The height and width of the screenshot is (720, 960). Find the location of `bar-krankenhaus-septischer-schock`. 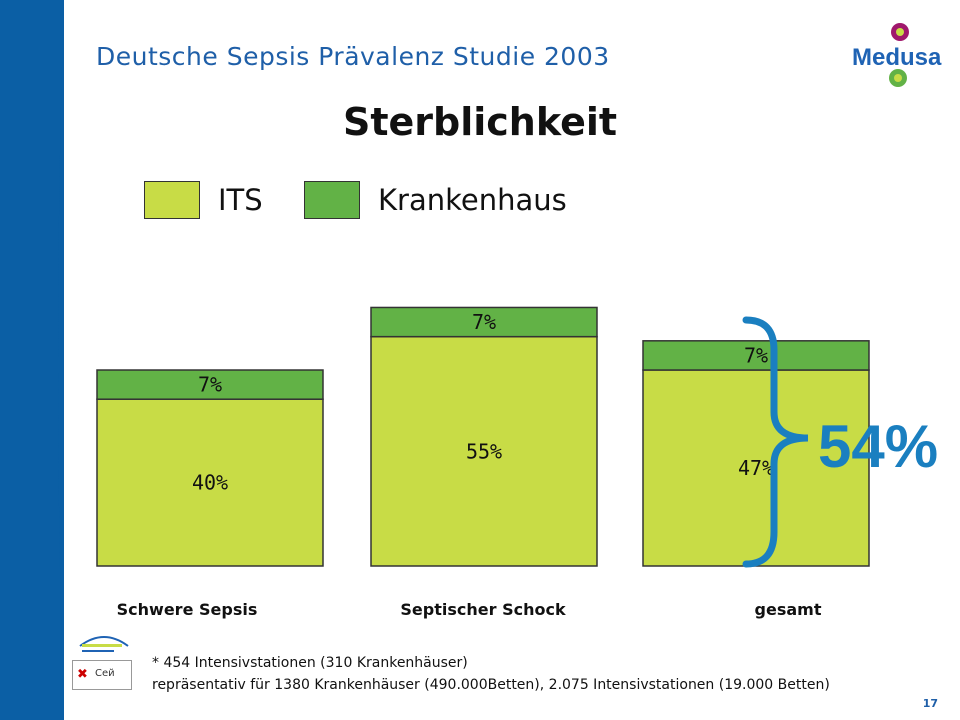

bar-krankenhaus-septischer-schock is located at coordinates (484, 322).